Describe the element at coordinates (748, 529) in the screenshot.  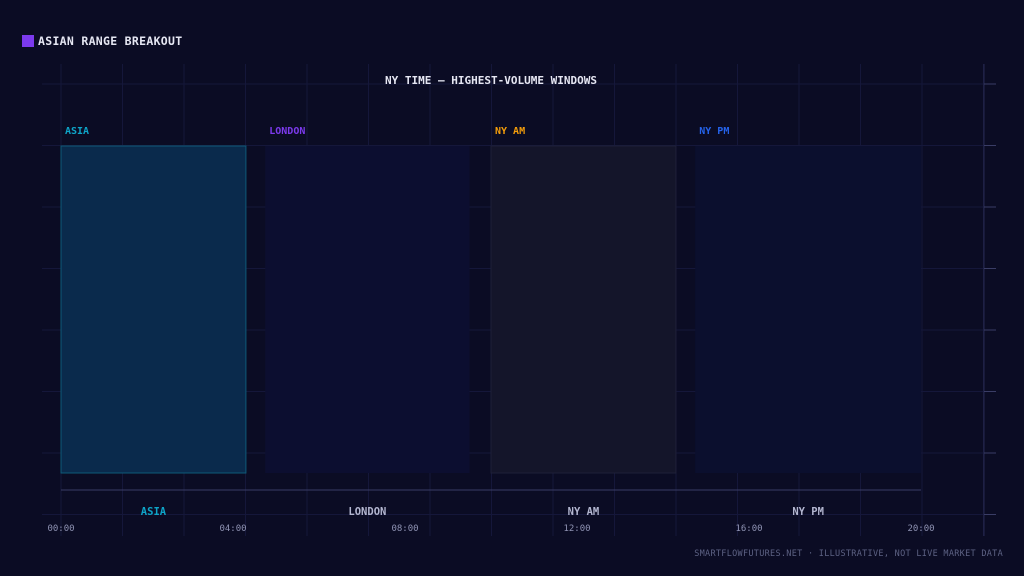
I see `x-tick-label: 16:00` at that location.